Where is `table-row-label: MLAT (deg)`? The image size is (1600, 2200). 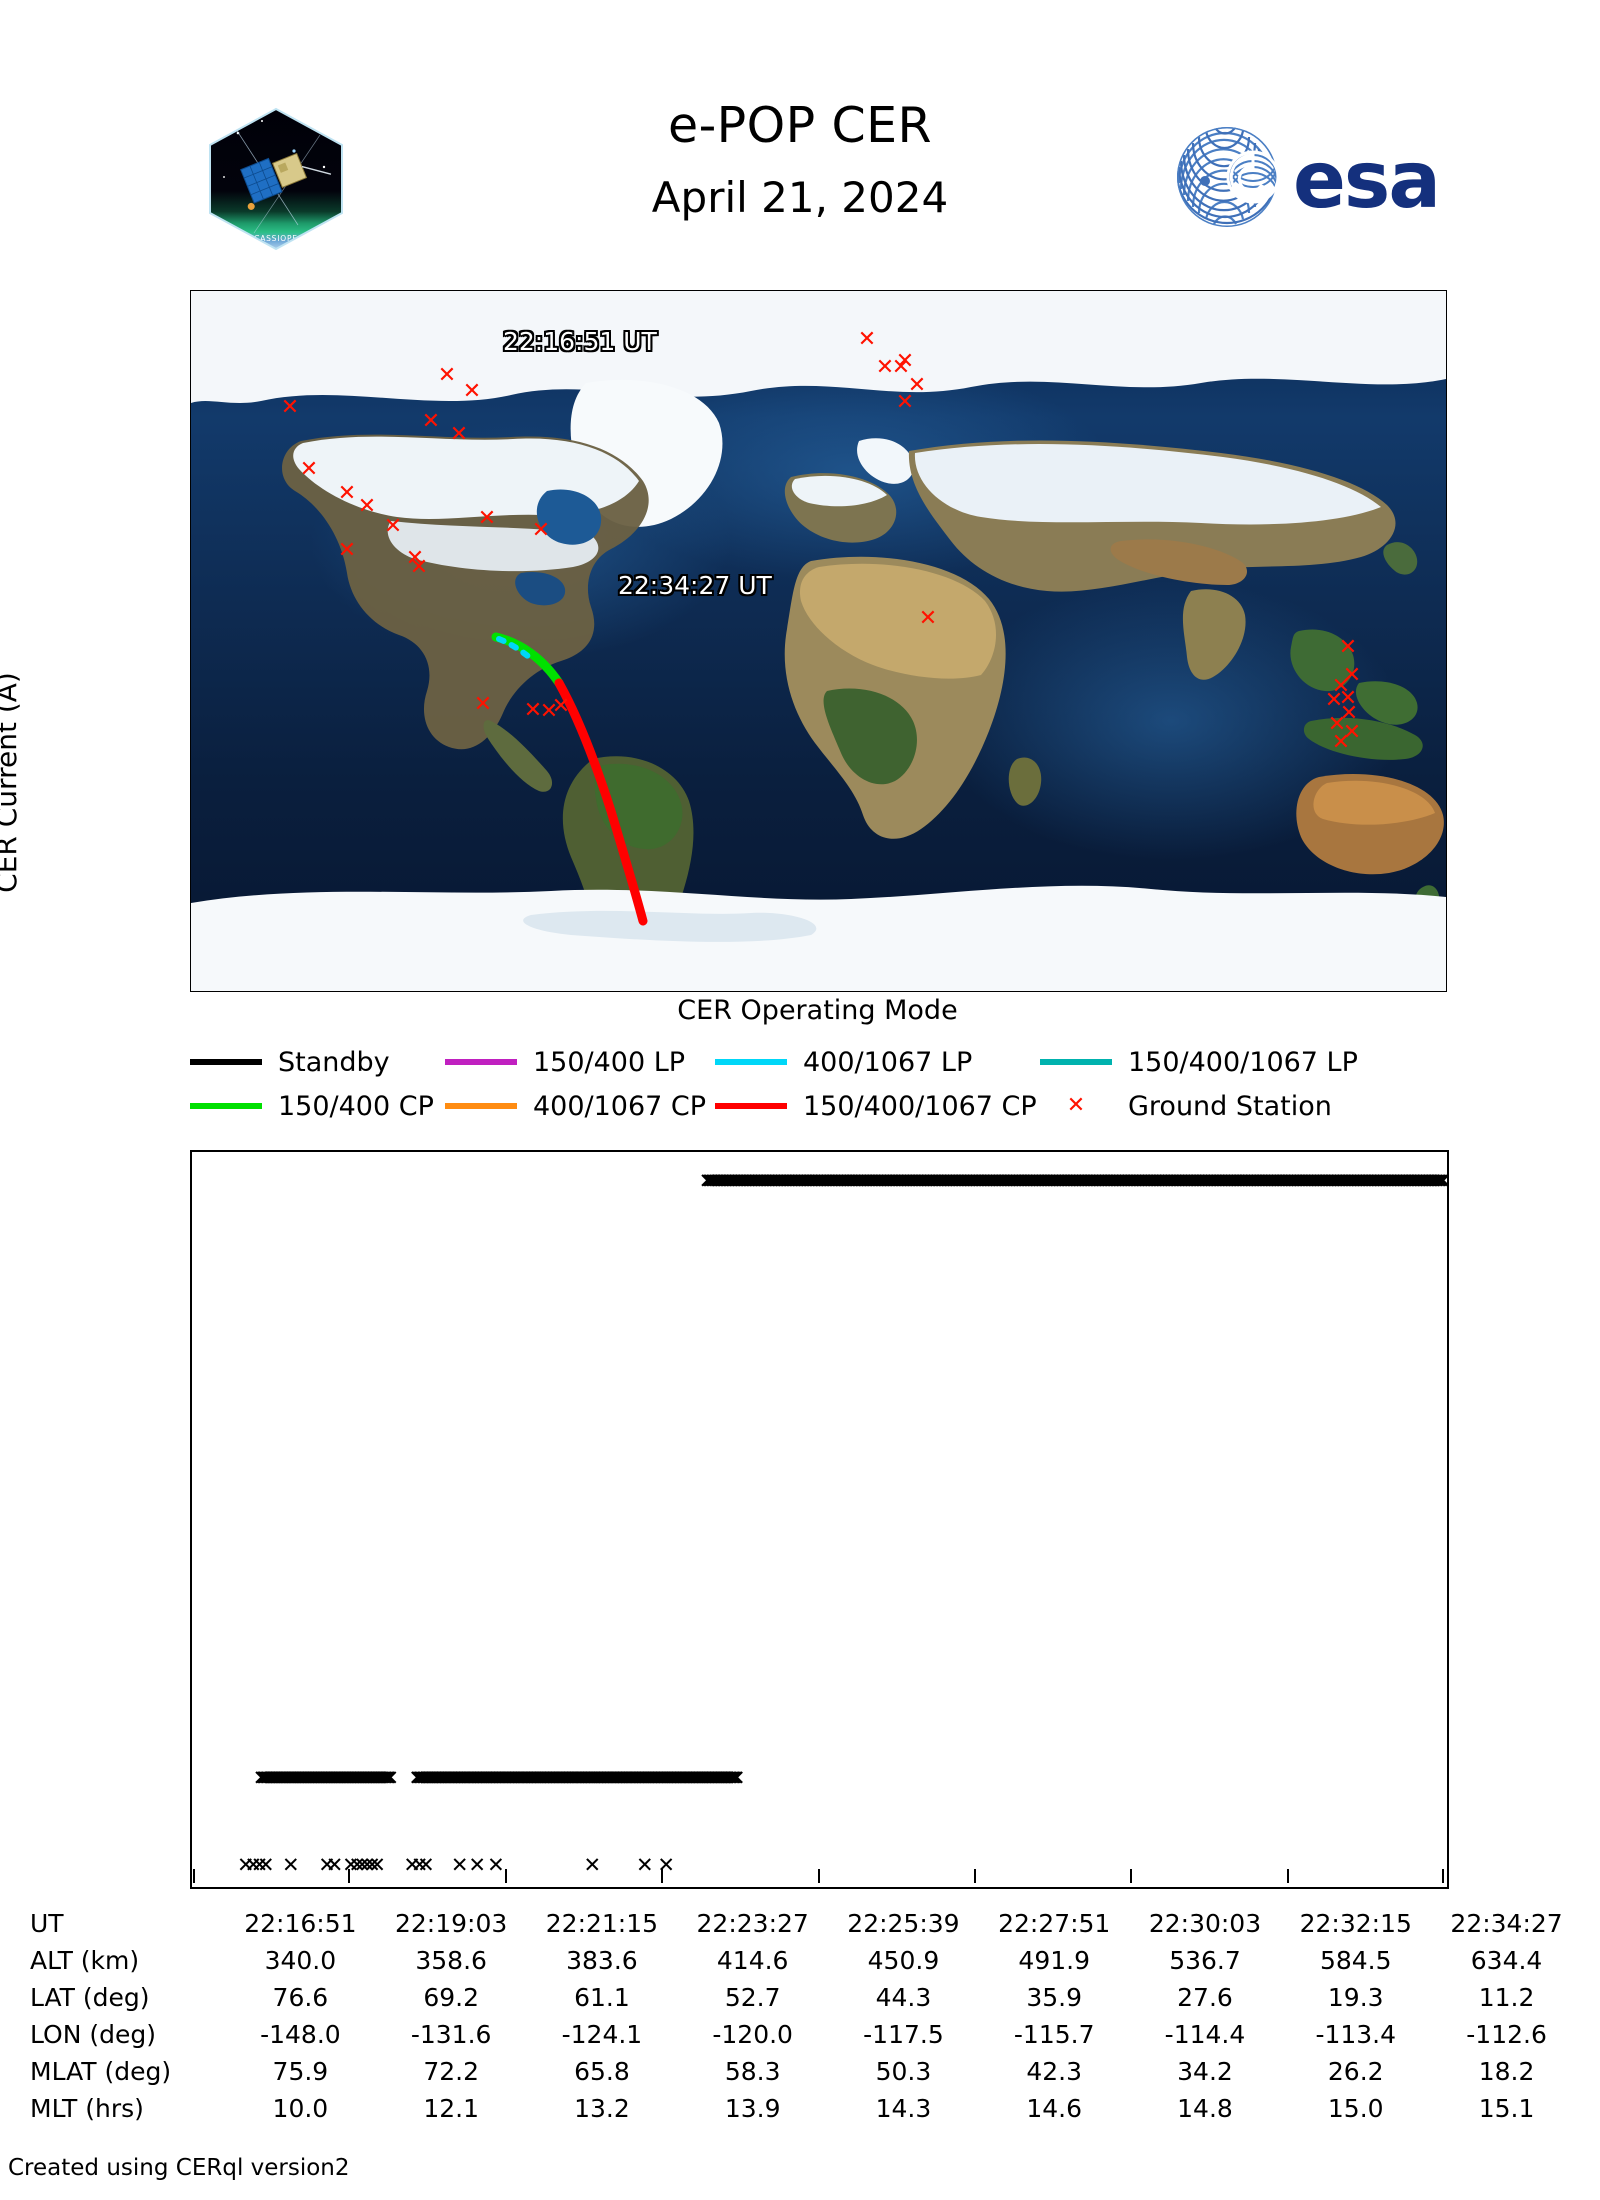
table-row-label: MLAT (deg) is located at coordinates (101, 2071).